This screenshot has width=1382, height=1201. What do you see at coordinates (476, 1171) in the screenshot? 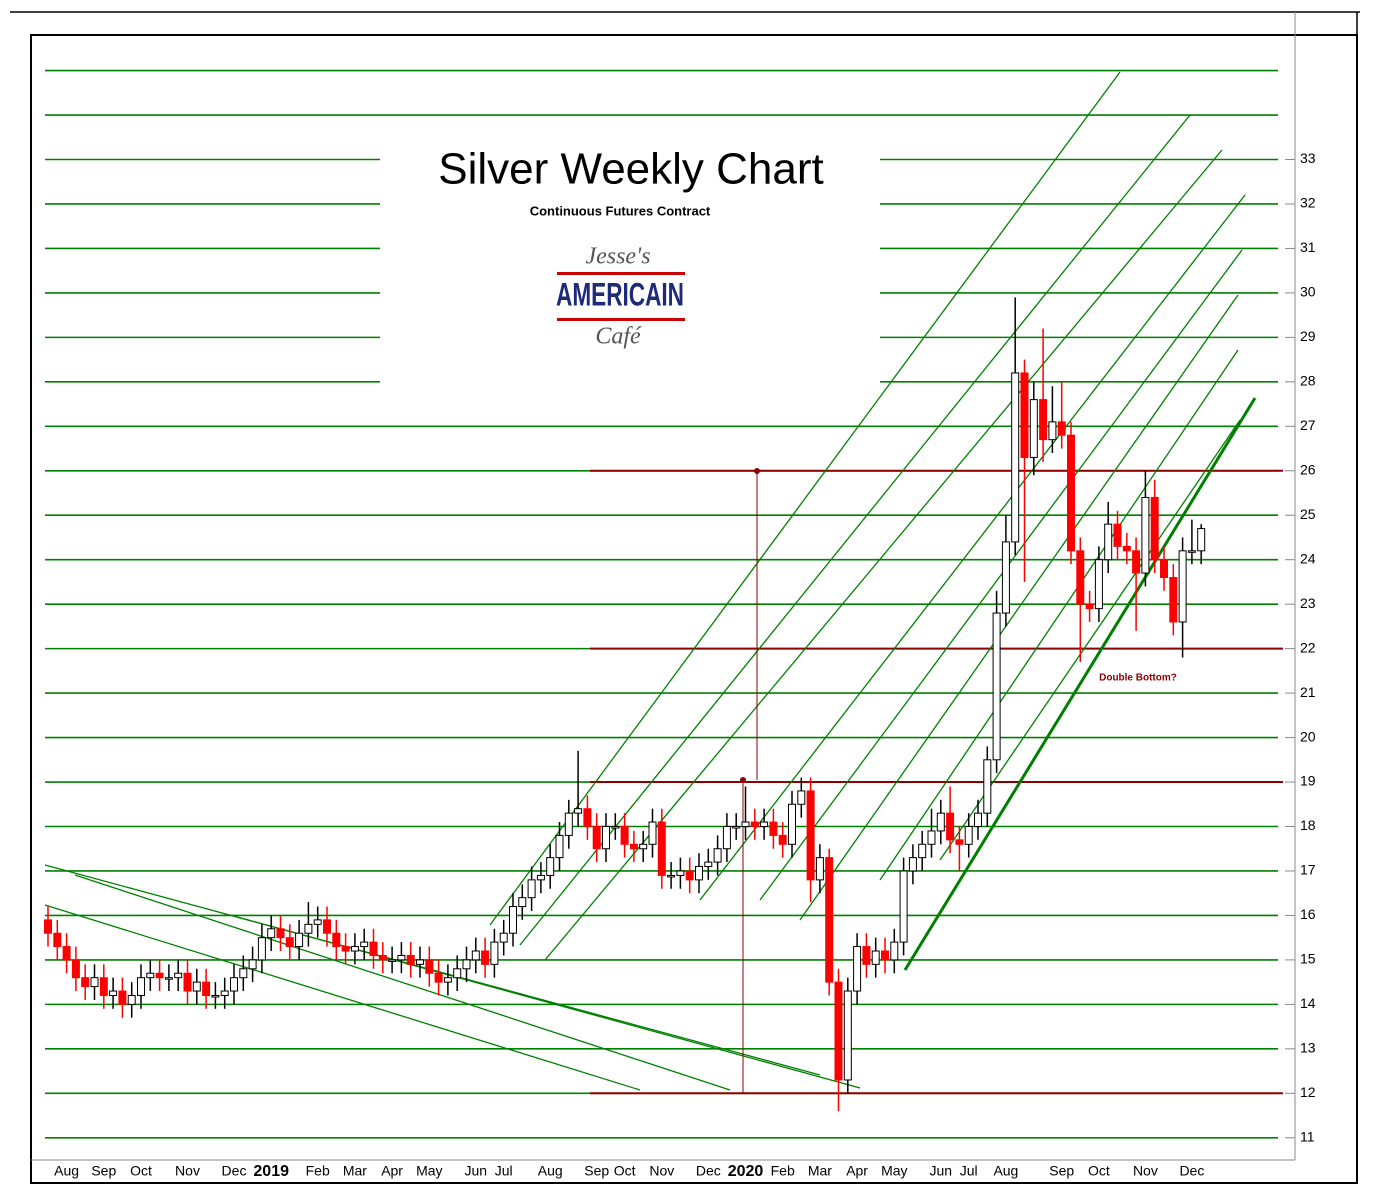
I see `x-tick-label: Jun` at bounding box center [476, 1171].